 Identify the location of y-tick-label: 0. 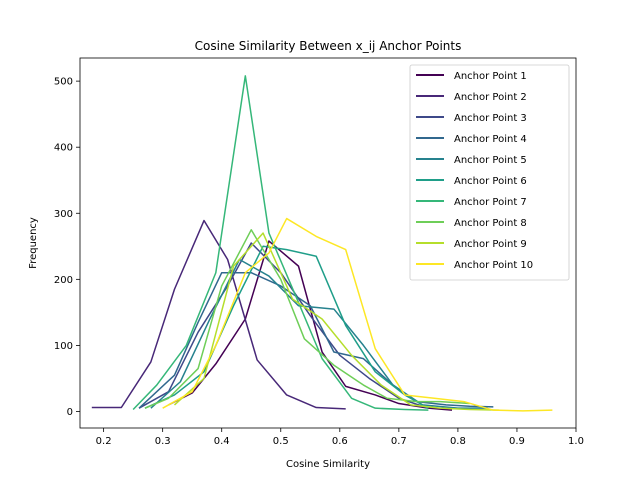
(70, 412).